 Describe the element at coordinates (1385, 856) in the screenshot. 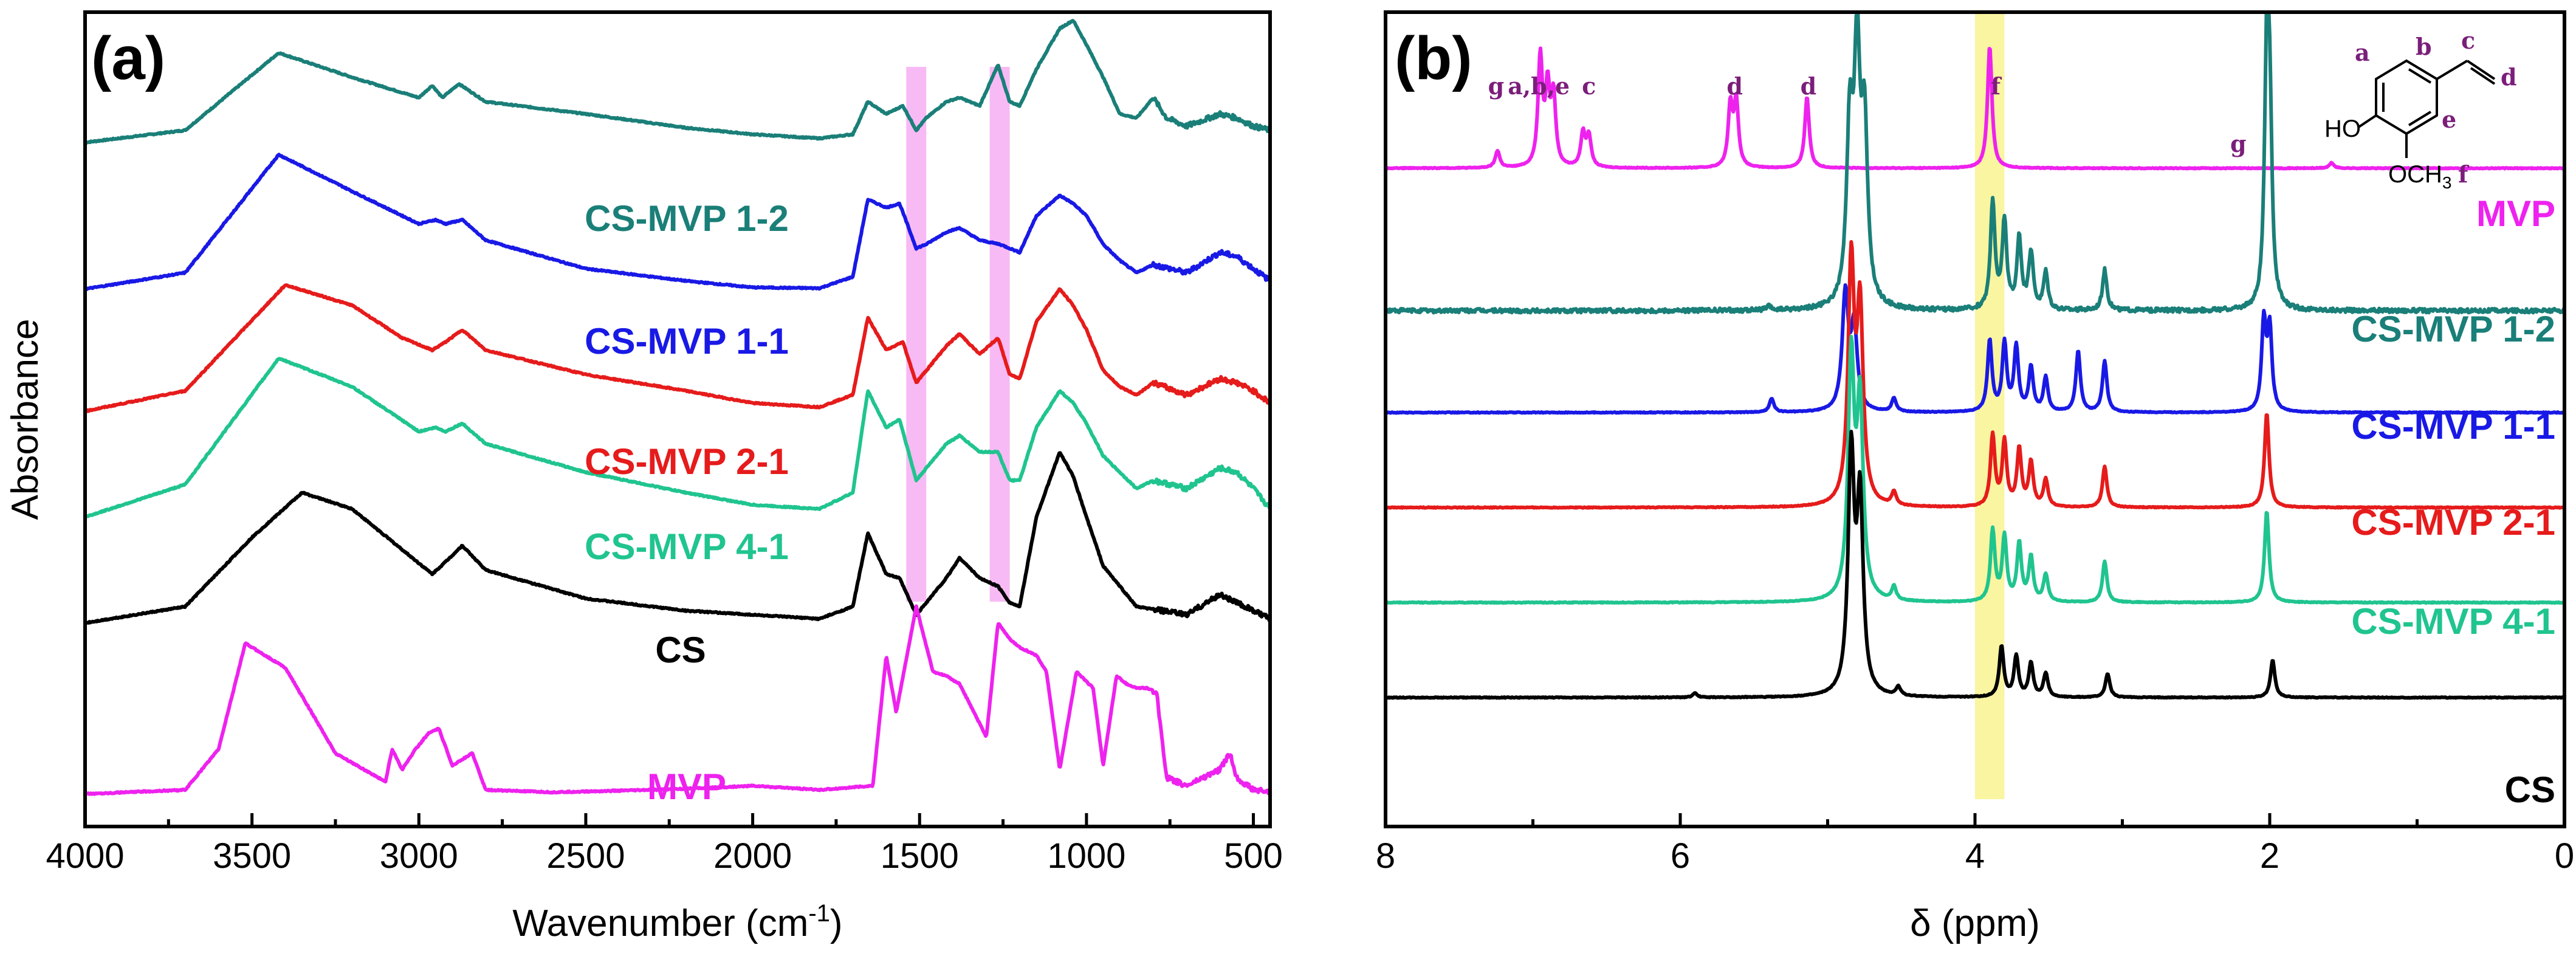

I see `x-tick-label: 8` at that location.